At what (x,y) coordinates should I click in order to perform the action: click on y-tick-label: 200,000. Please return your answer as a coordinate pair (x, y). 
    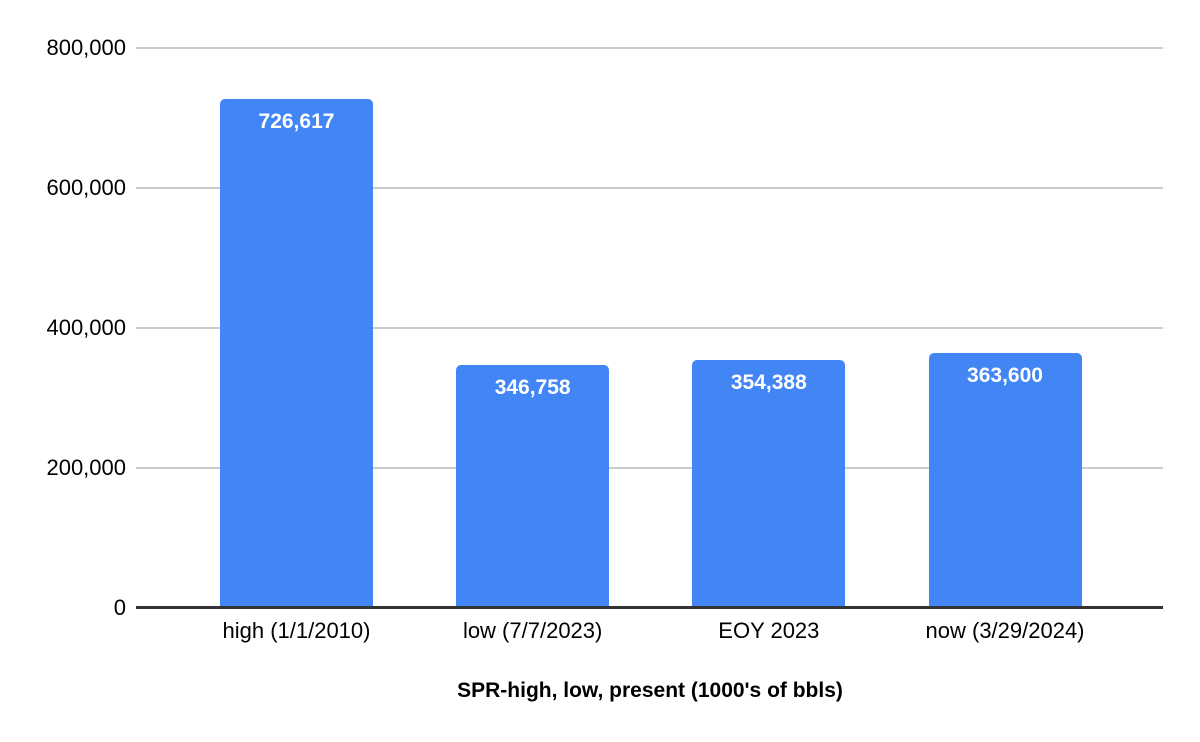
    Looking at the image, I should click on (86, 467).